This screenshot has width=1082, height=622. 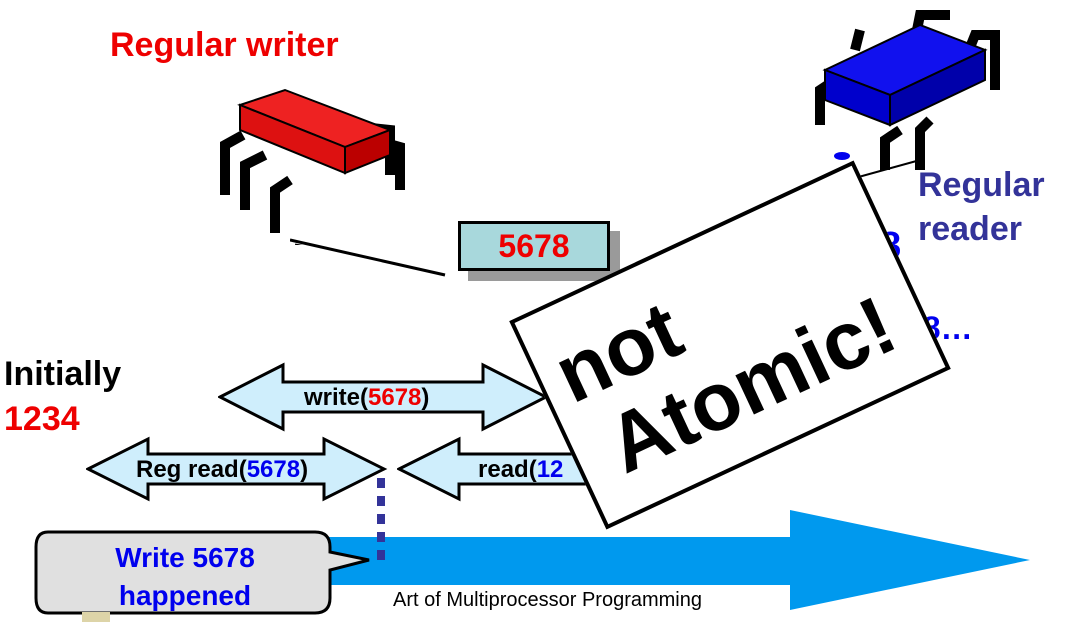 What do you see at coordinates (185, 577) in the screenshot?
I see `bubble-text: Write 5678 happened` at bounding box center [185, 577].